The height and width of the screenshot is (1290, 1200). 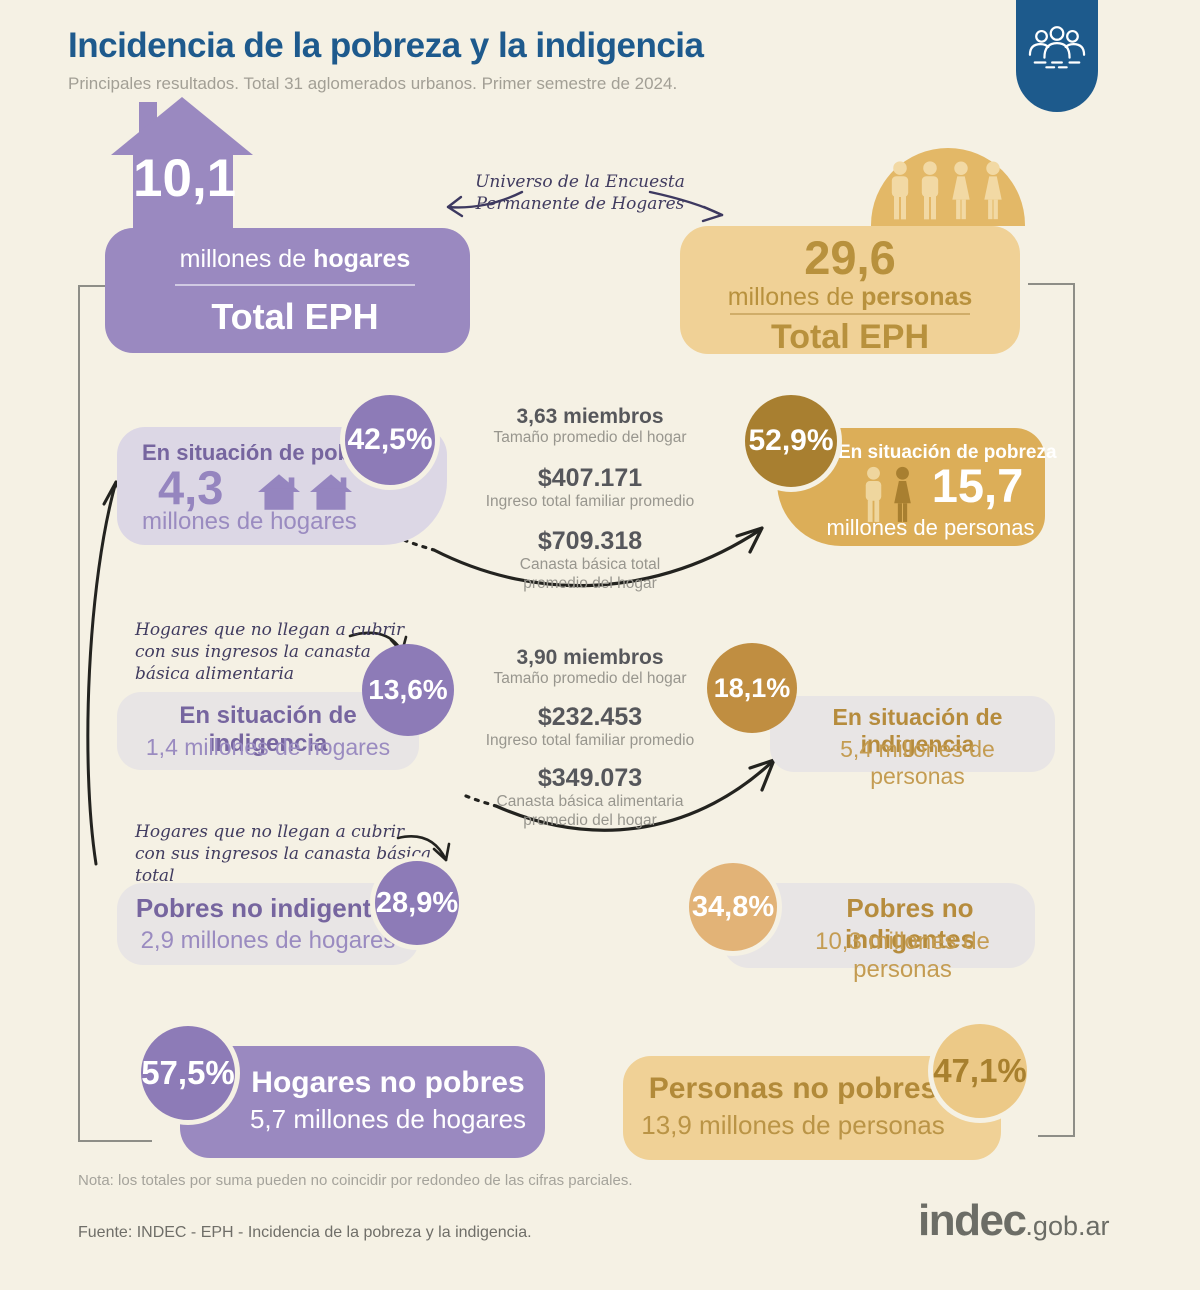 I want to click on personas-no-pobres-pct: 47,1%, so click(x=980, y=1070).